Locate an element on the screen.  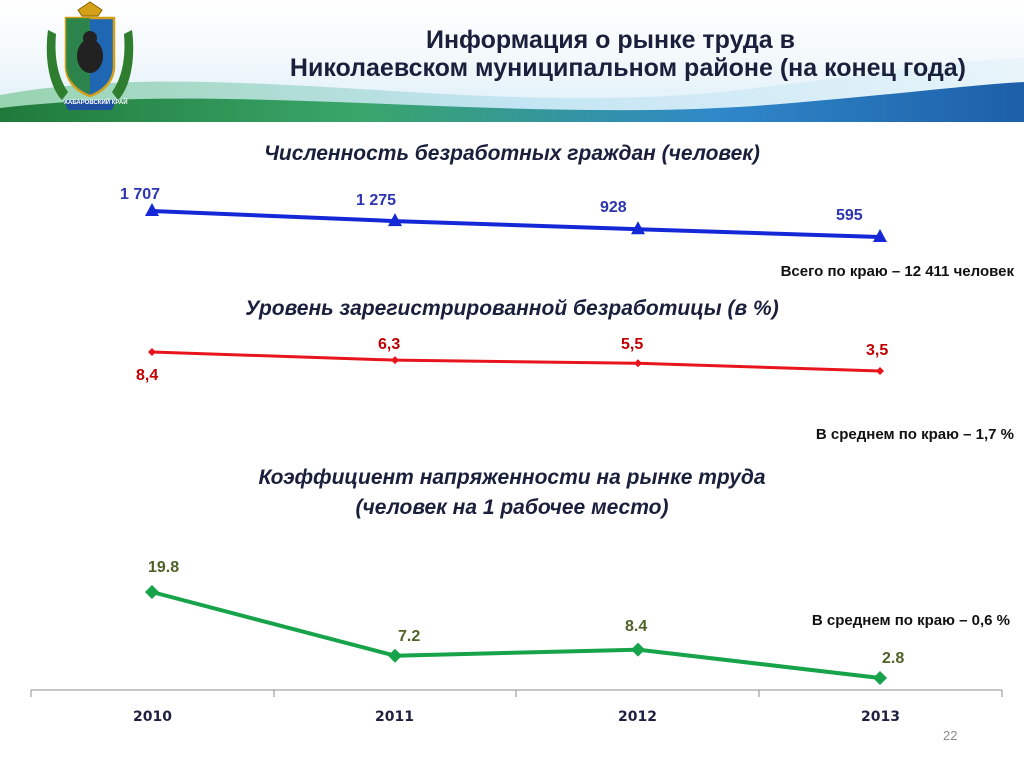
chart1-value-label: 928 is located at coordinates (613, 207).